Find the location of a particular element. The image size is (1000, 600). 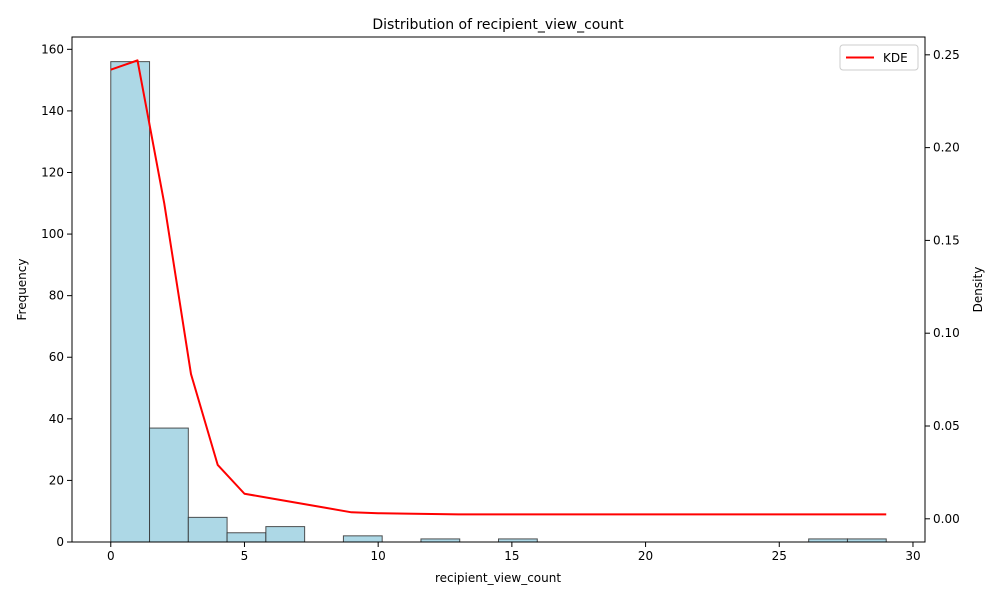

x-tick-label: 0 is located at coordinates (111, 556).